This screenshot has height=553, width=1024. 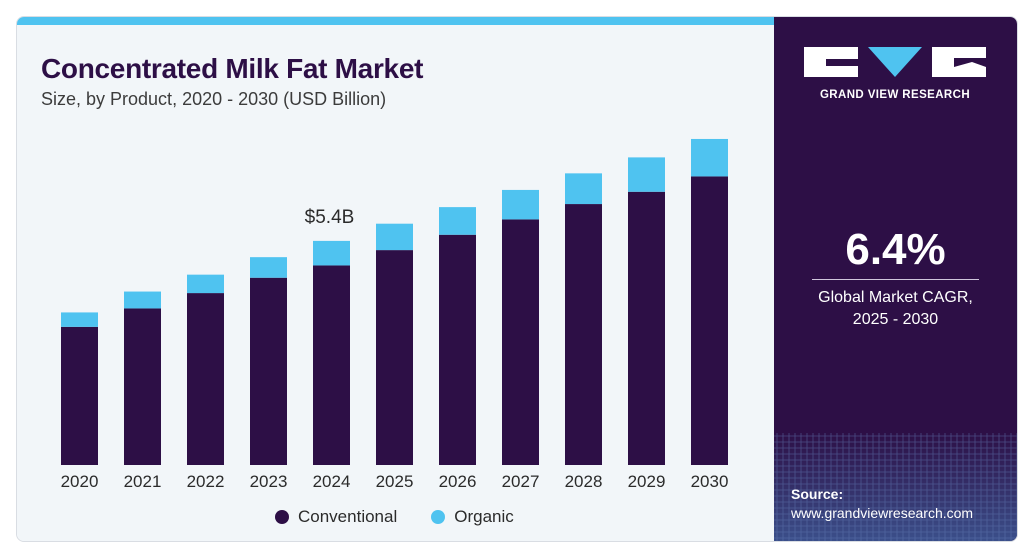 What do you see at coordinates (80, 481) in the screenshot?
I see `x-tick-label-2020: 2020` at bounding box center [80, 481].